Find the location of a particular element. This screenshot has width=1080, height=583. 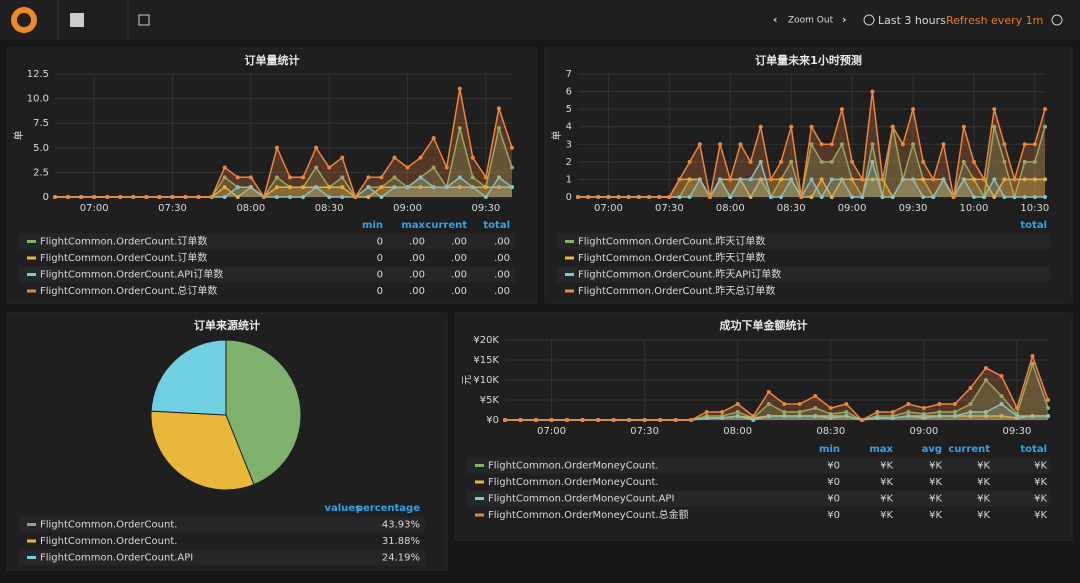

legend-value: 0 is located at coordinates (380, 258).